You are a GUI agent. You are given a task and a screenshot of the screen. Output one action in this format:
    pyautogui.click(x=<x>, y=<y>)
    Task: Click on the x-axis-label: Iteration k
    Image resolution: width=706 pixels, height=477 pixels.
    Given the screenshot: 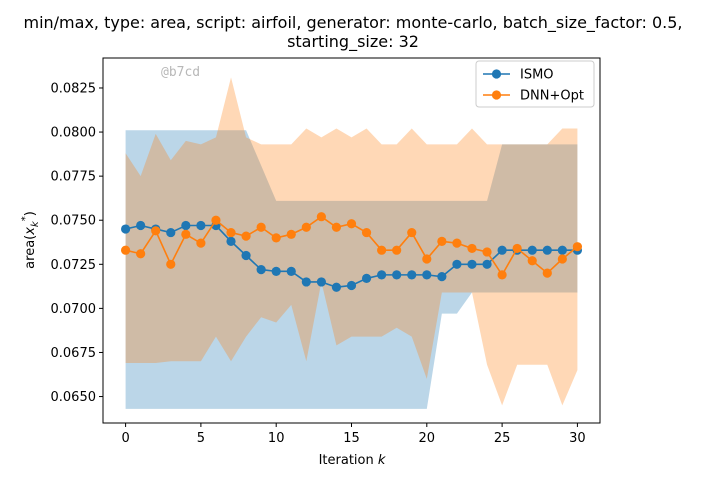 What is the action you would take?
    pyautogui.click(x=352, y=460)
    